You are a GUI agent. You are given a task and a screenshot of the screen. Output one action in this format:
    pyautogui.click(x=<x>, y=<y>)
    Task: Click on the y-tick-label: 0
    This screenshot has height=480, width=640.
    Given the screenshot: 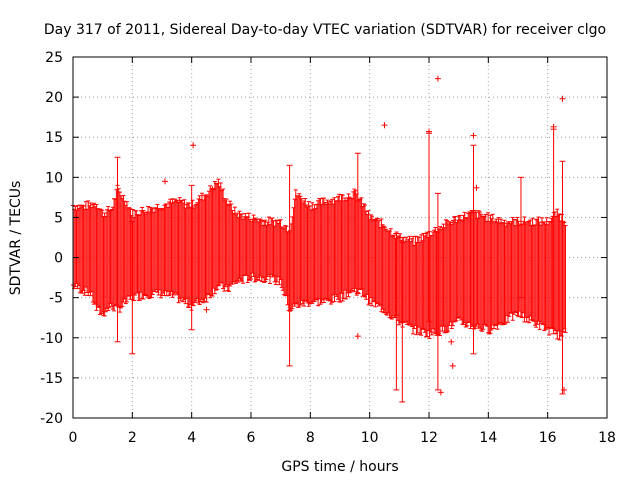 What is the action you would take?
    pyautogui.click(x=58, y=259)
    